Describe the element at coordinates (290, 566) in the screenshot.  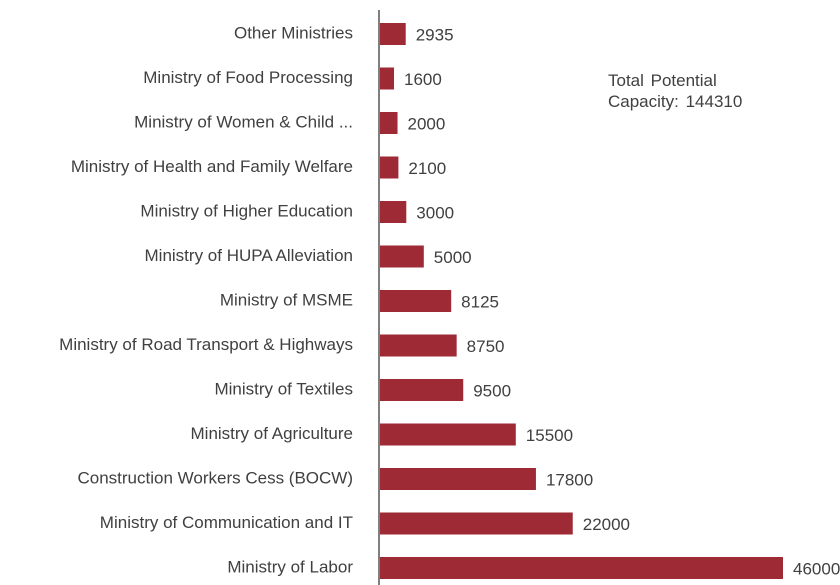
I see `y-tick-label: Ministry of Labor` at that location.